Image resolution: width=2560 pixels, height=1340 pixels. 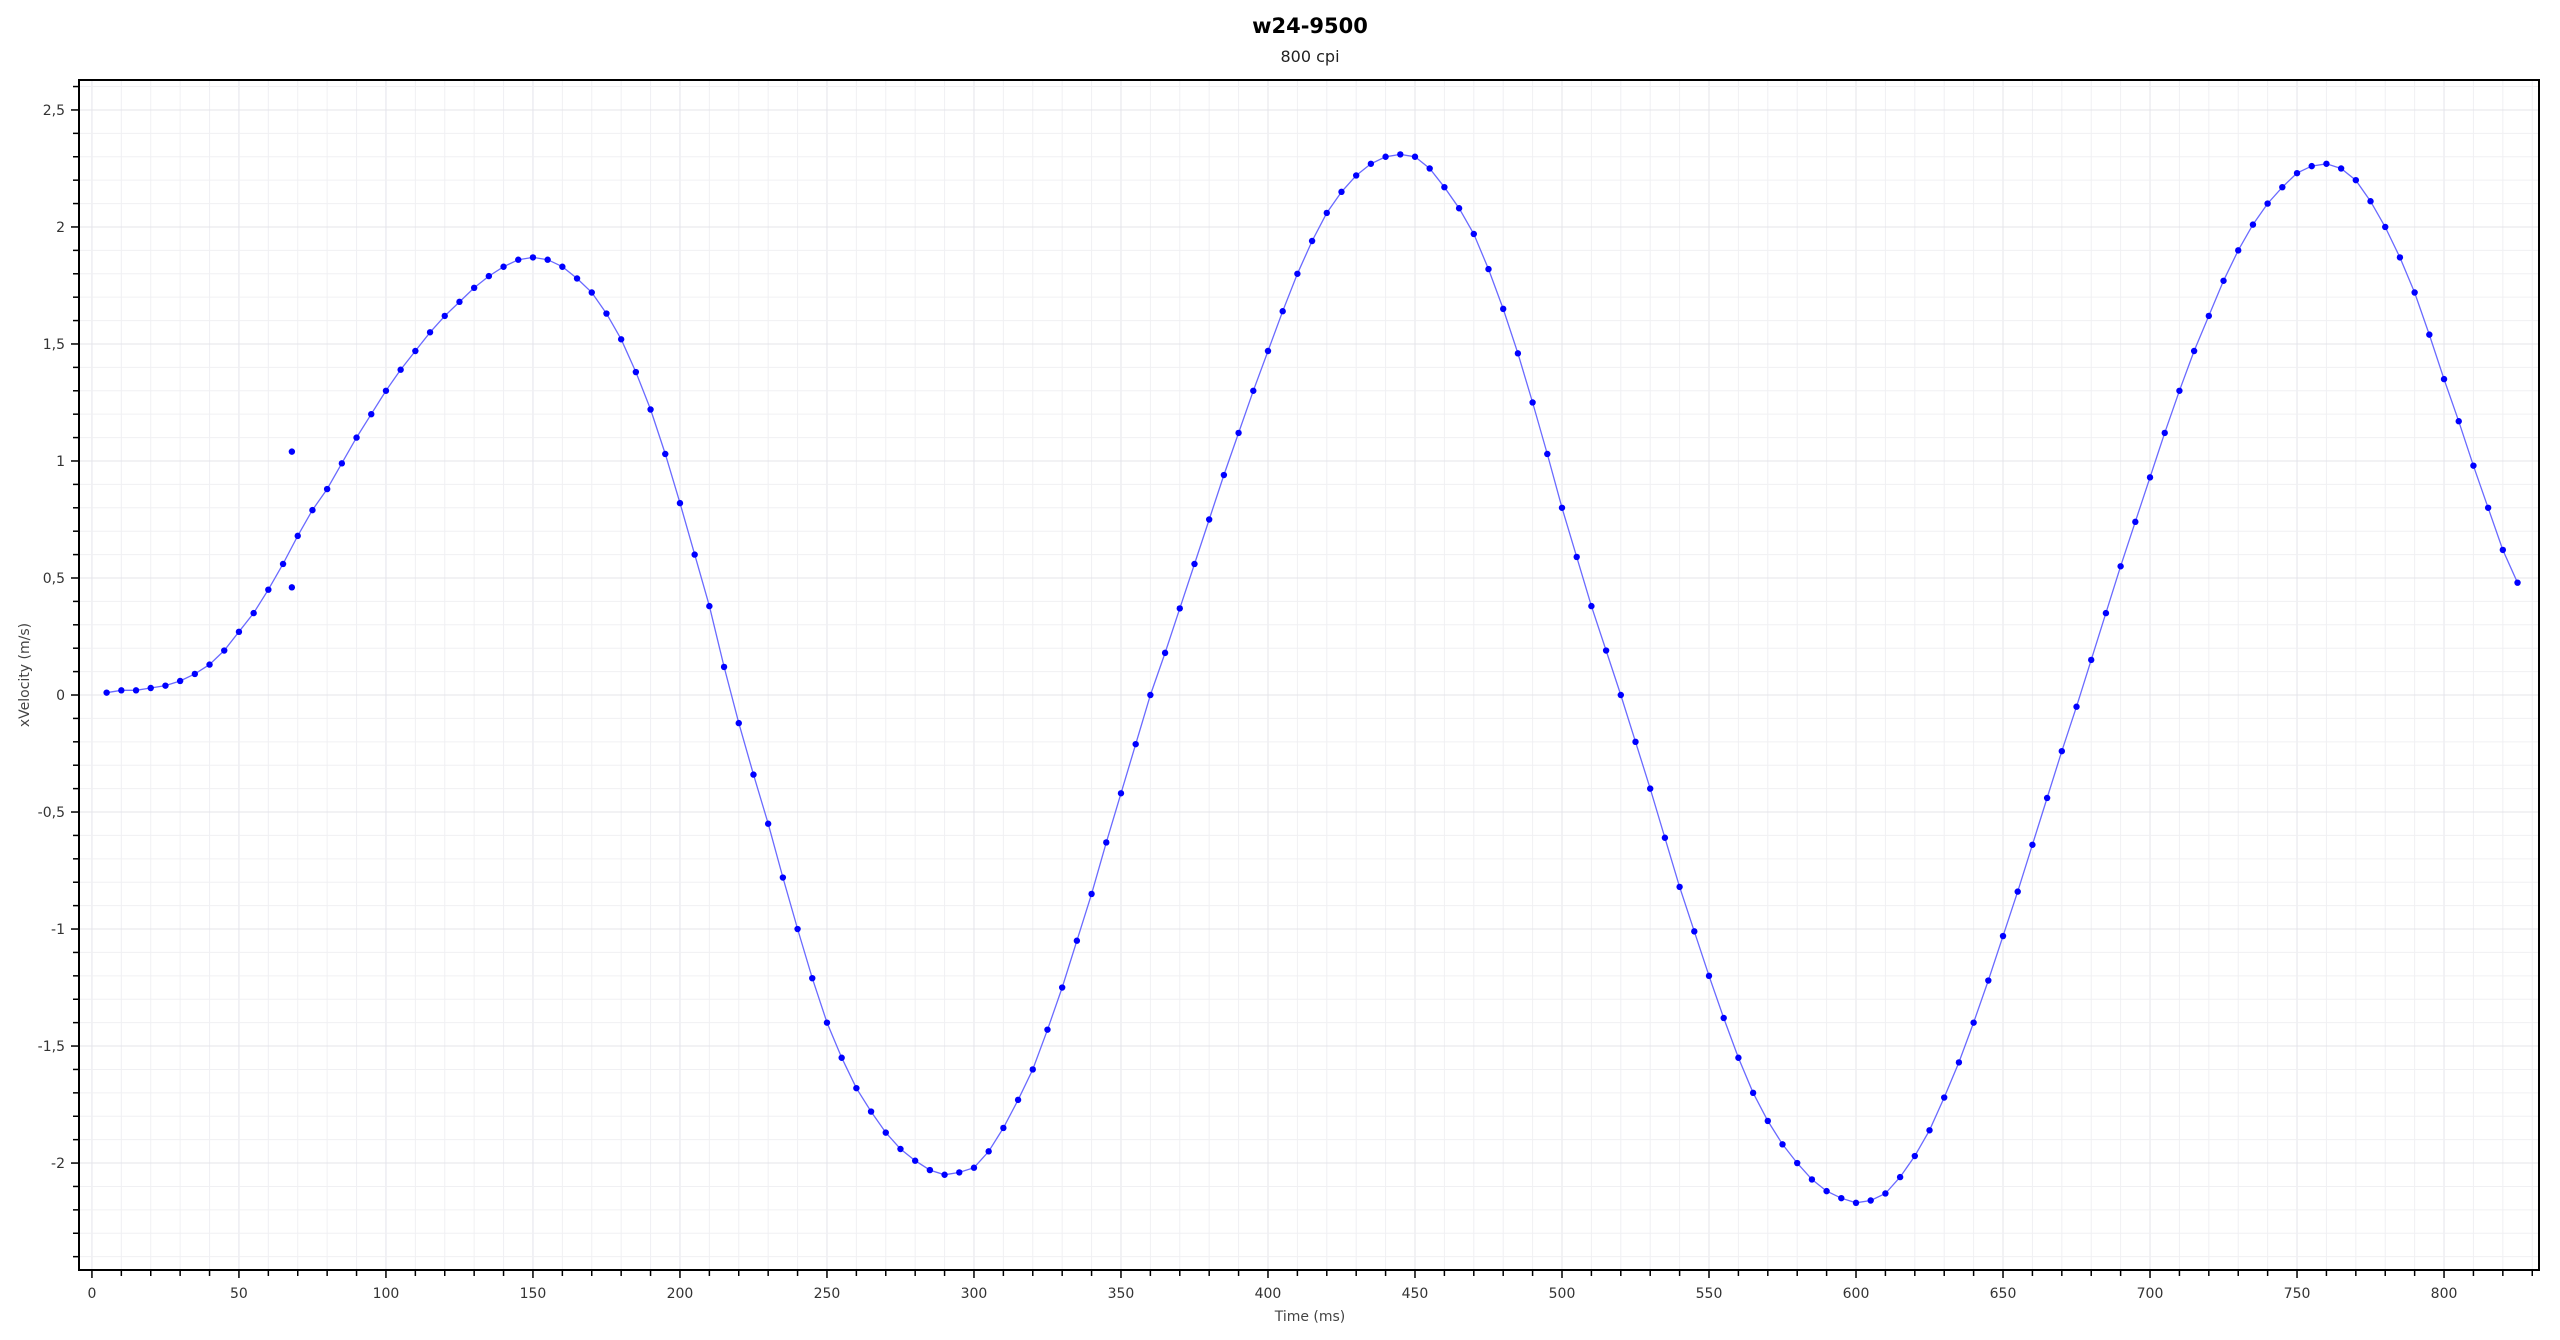 I want to click on x-tick-label: 50, so click(x=239, y=1294).